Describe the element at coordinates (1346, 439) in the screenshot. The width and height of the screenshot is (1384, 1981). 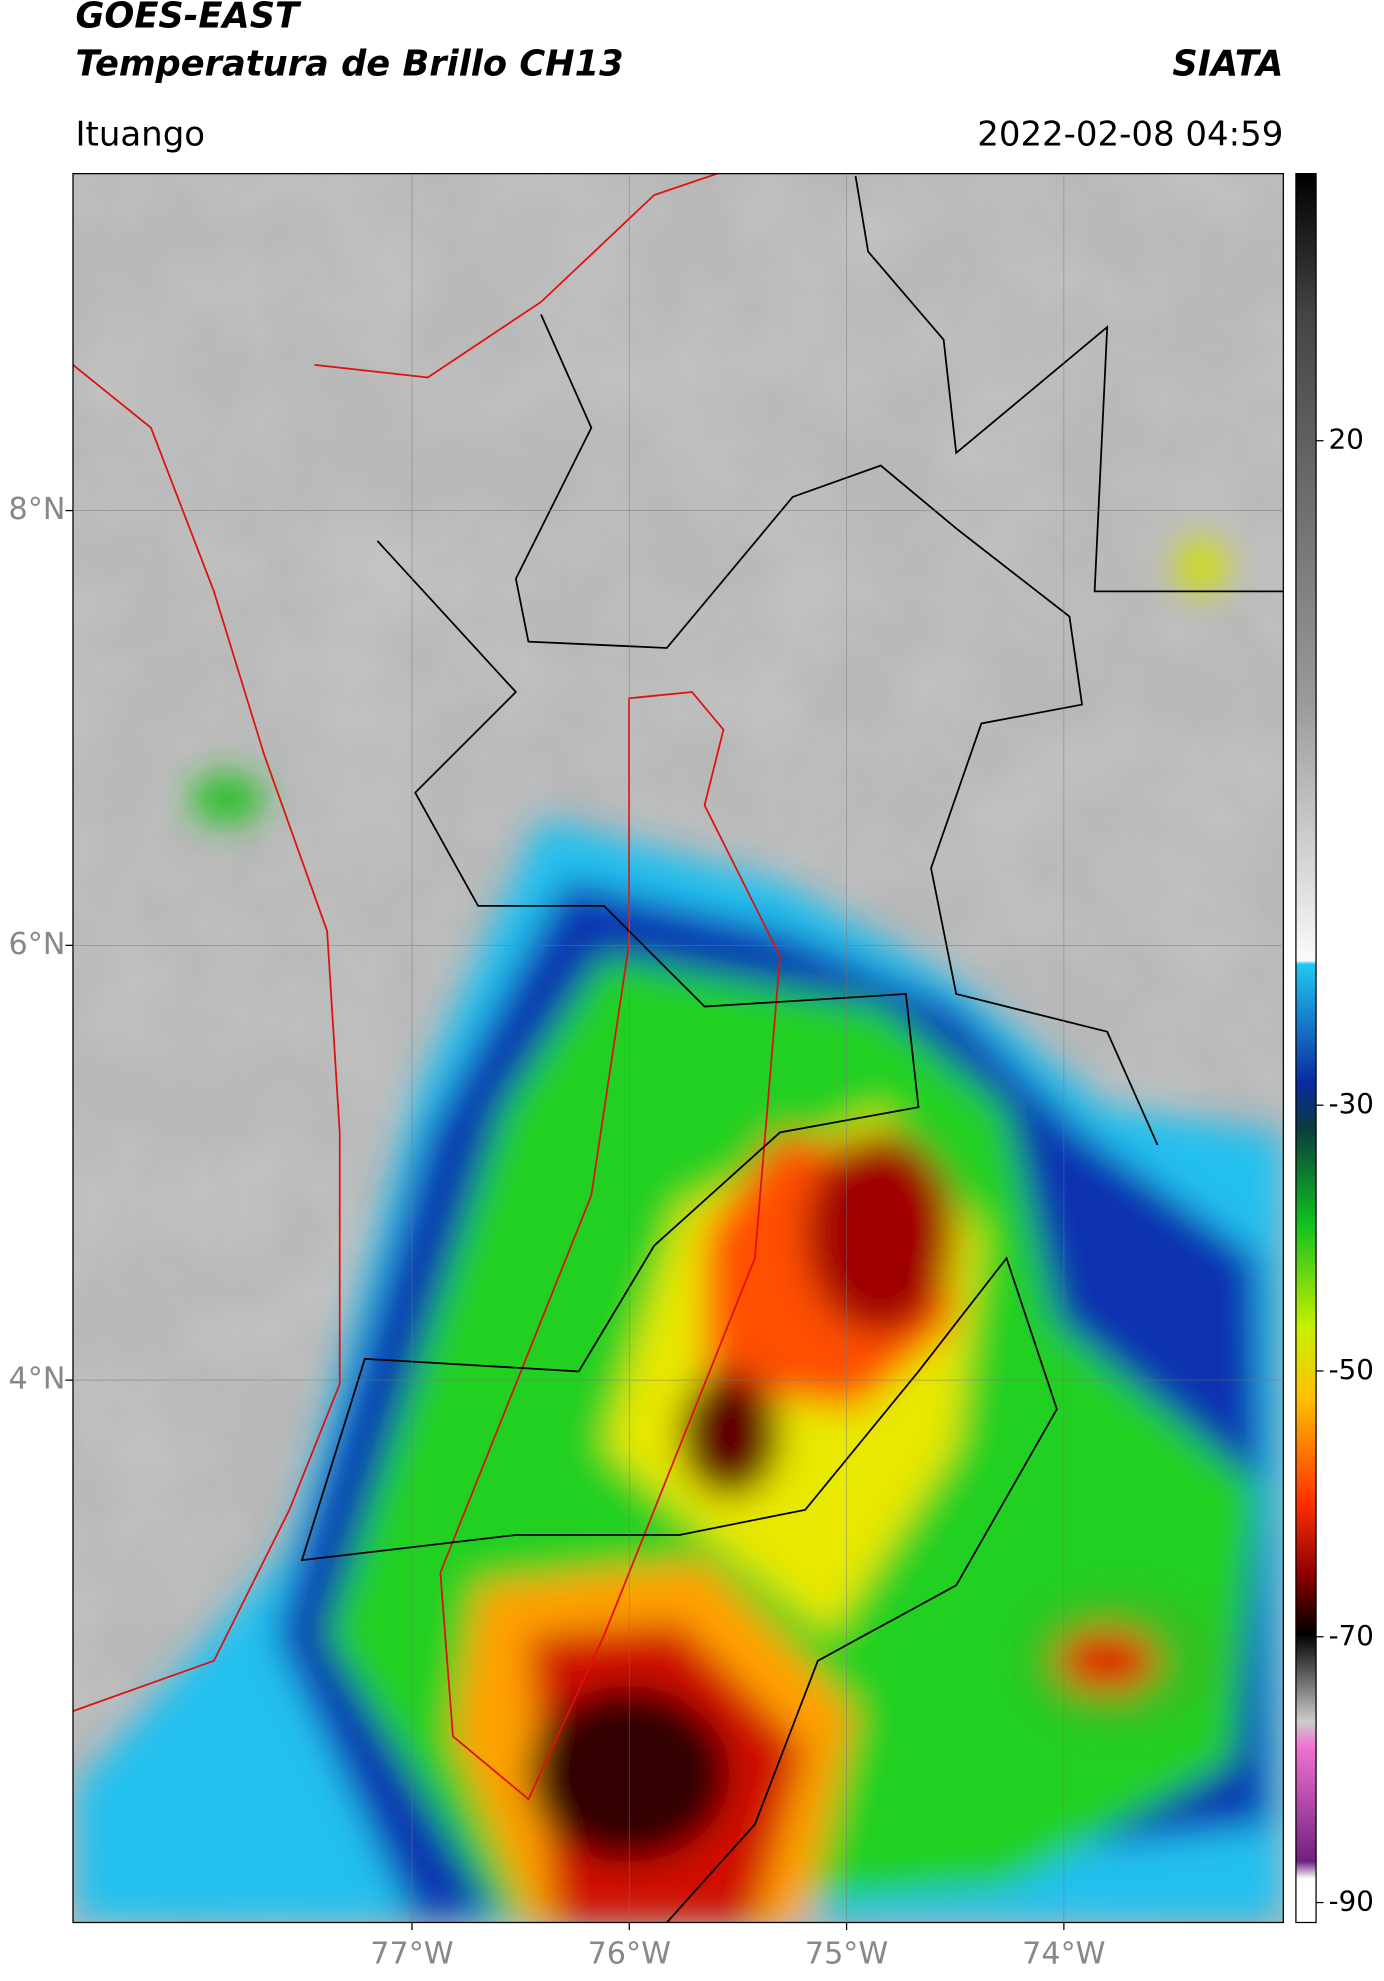
I see `colorbar-tick-label: 20` at that location.